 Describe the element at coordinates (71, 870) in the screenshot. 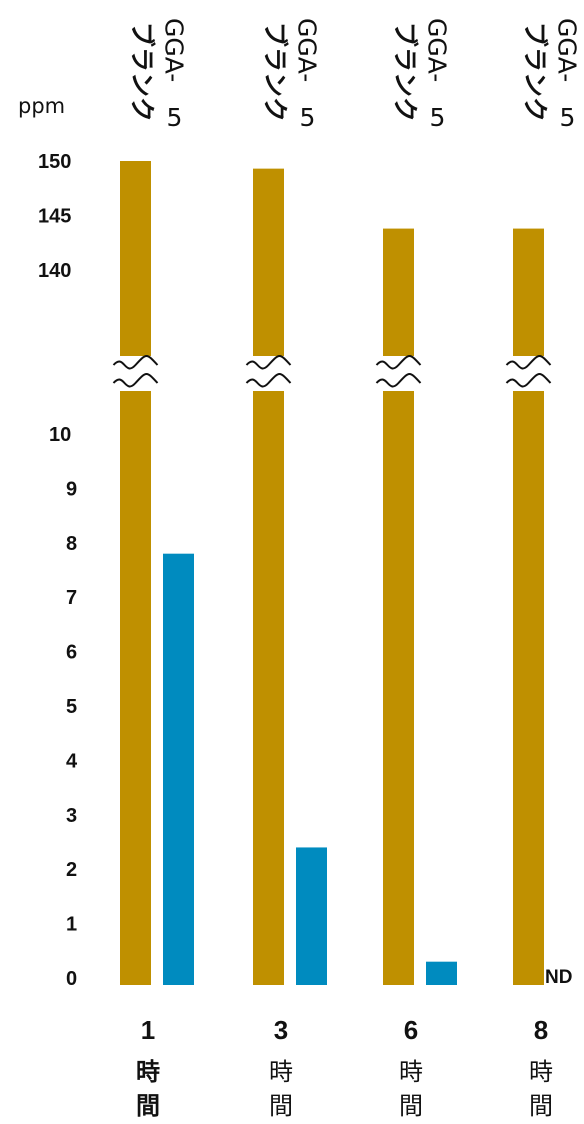

I see `y-tick-label: 2` at that location.